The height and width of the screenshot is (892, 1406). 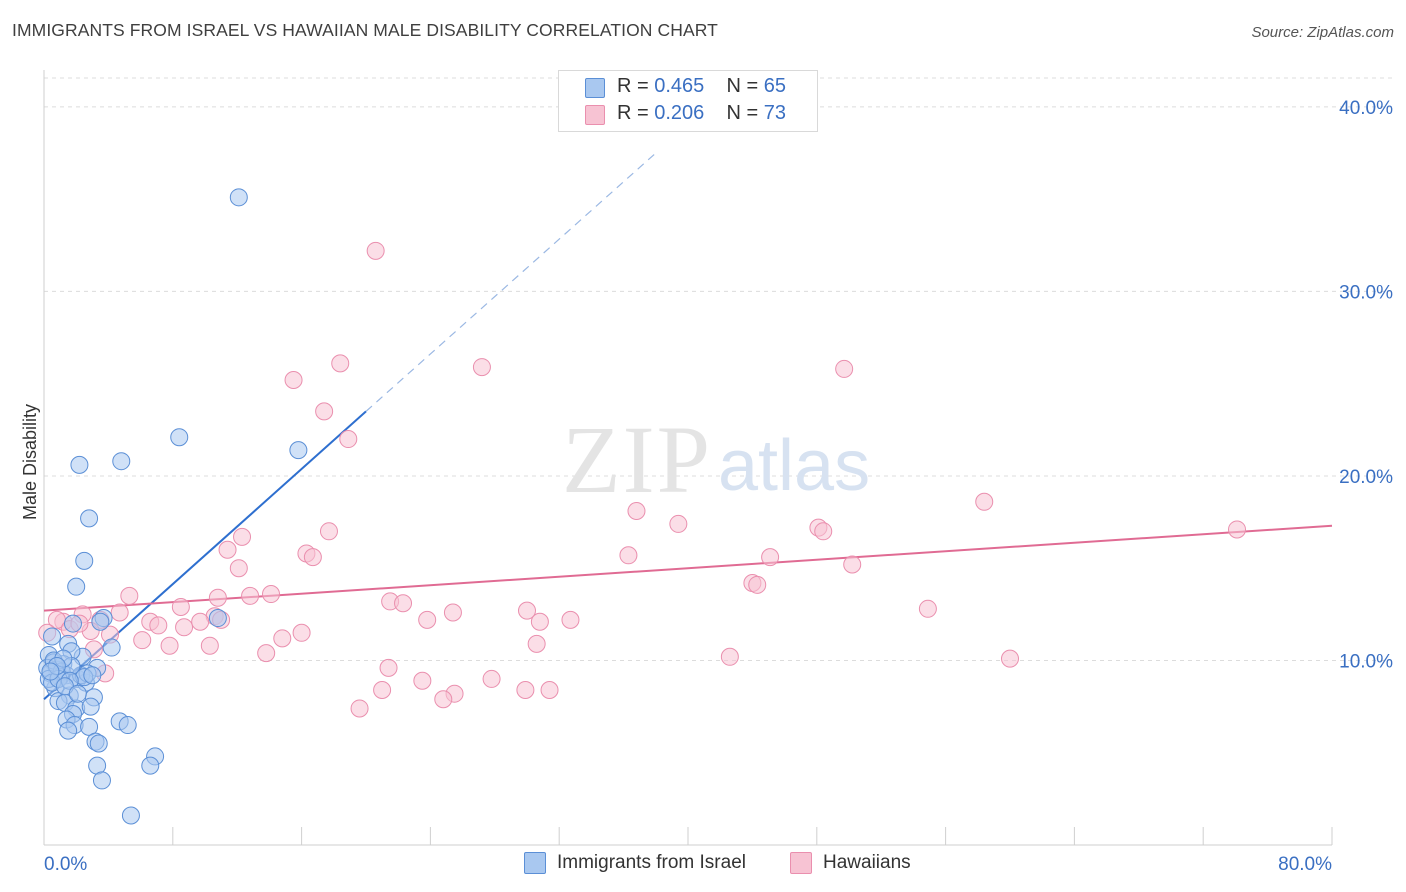 What do you see at coordinates (30, 461) in the screenshot?
I see `y-axis-label: Male Disability` at bounding box center [30, 461].